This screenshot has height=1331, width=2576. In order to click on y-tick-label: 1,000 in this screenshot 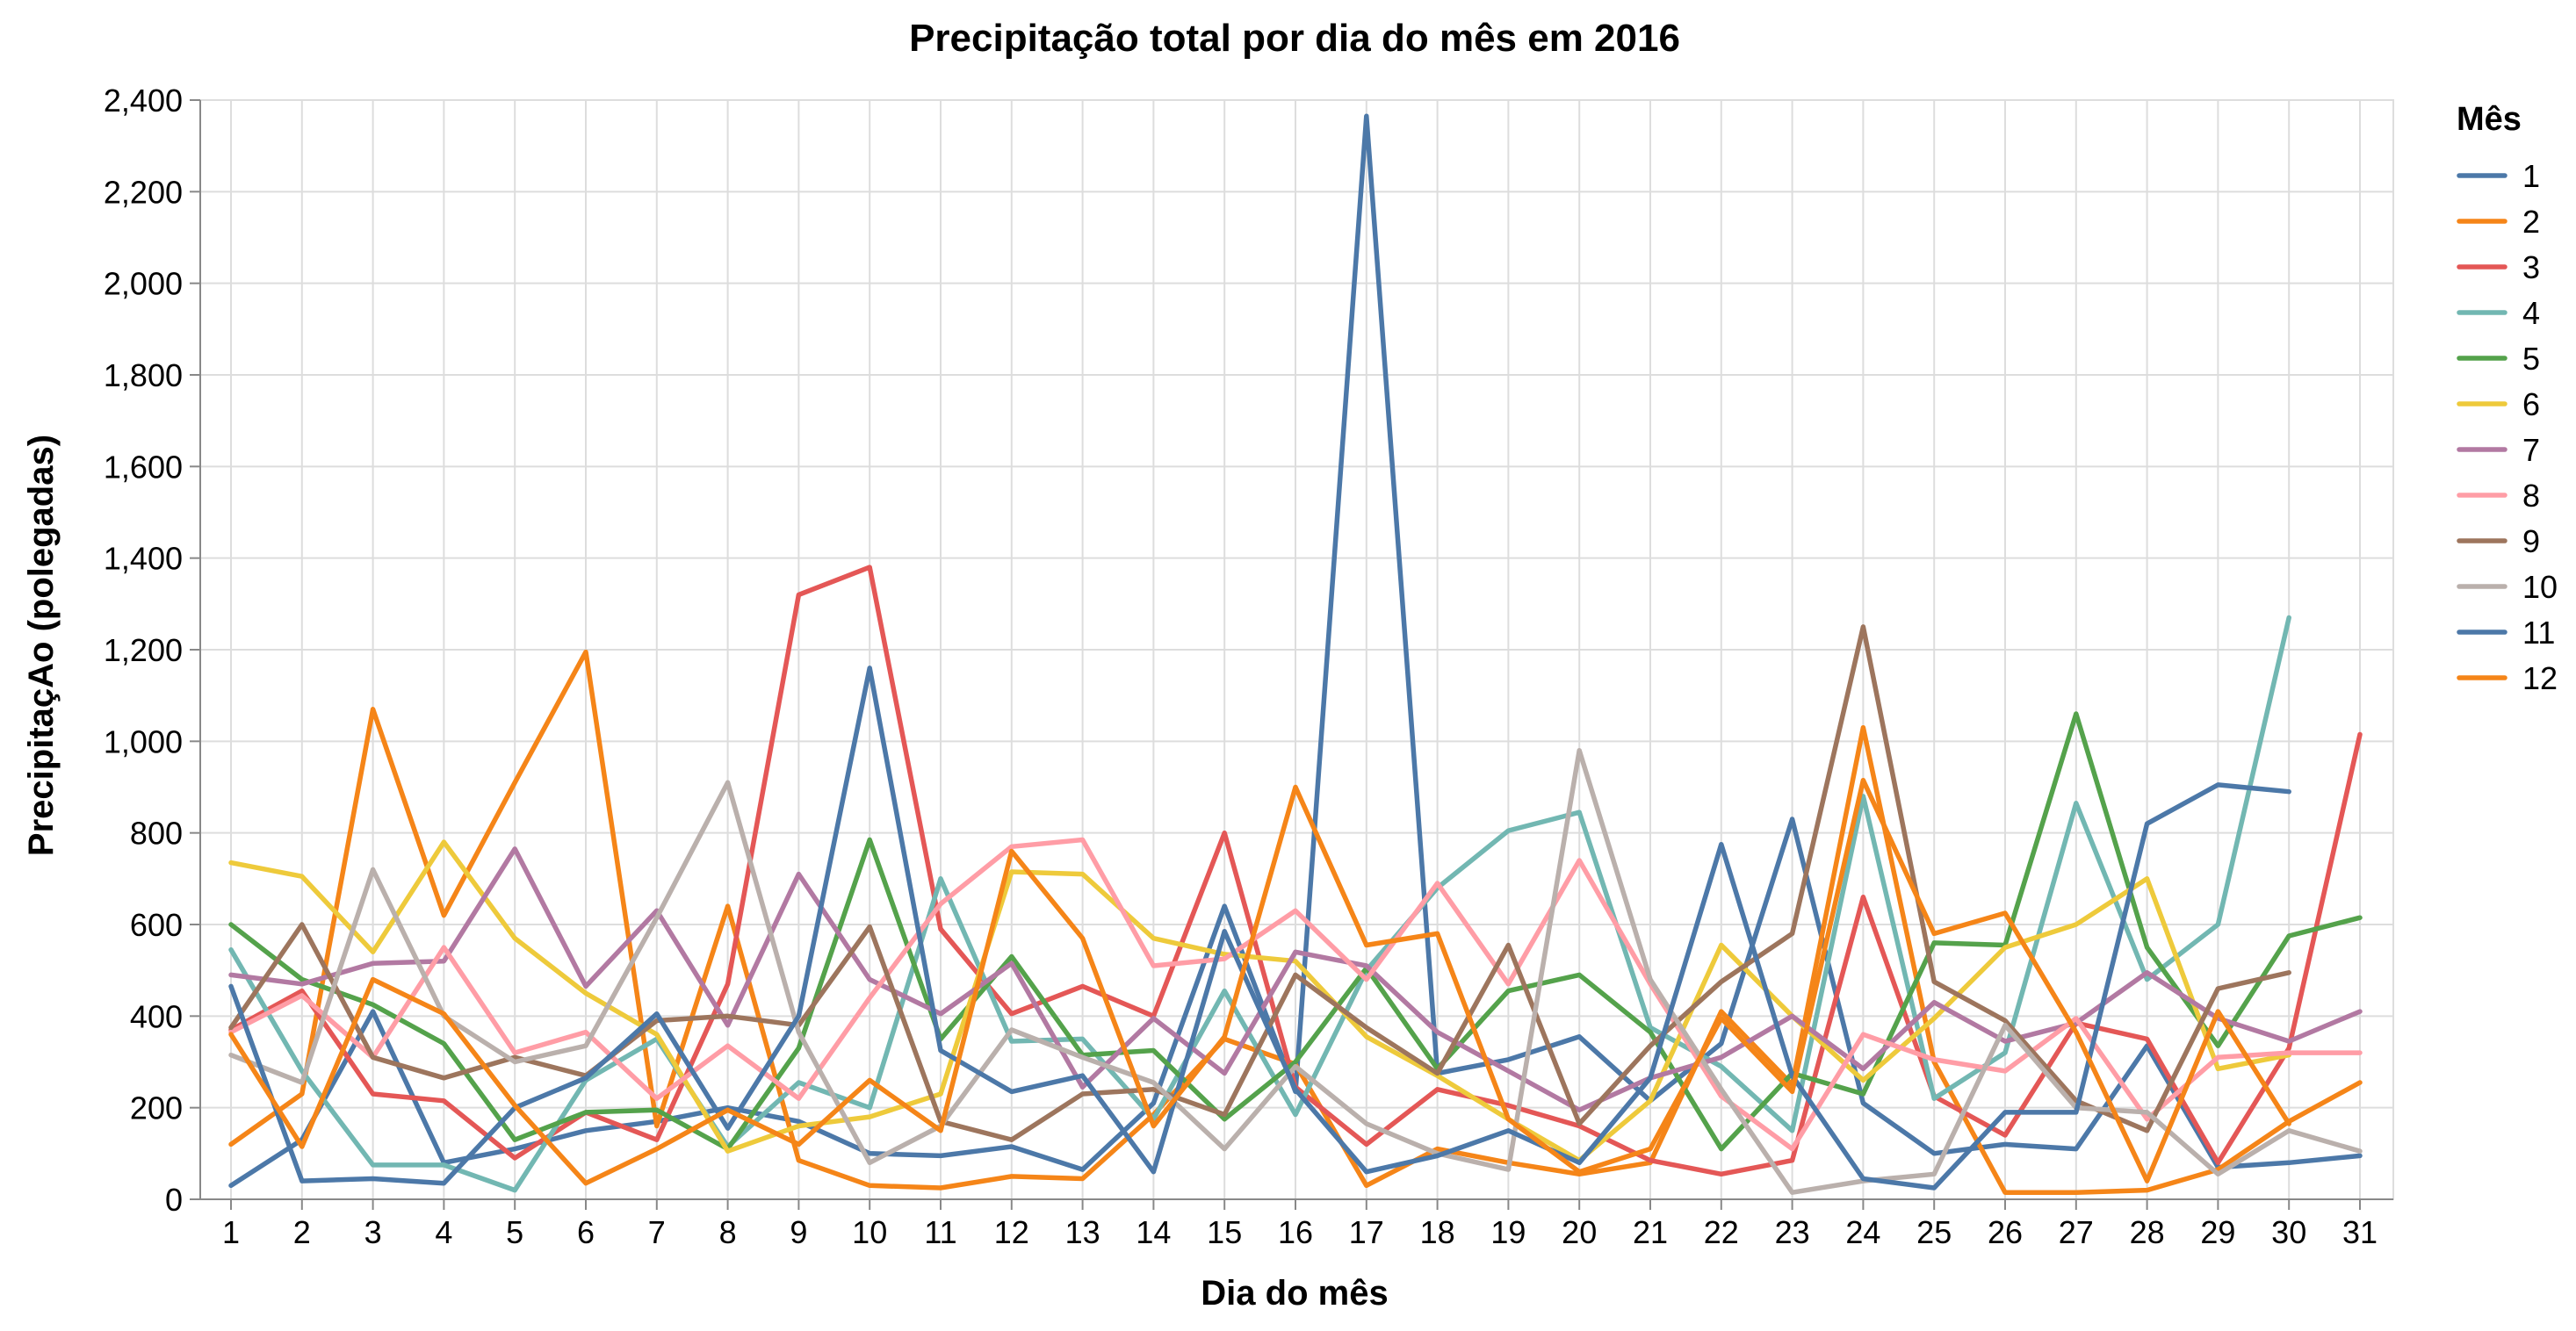, I will do `click(143, 741)`.